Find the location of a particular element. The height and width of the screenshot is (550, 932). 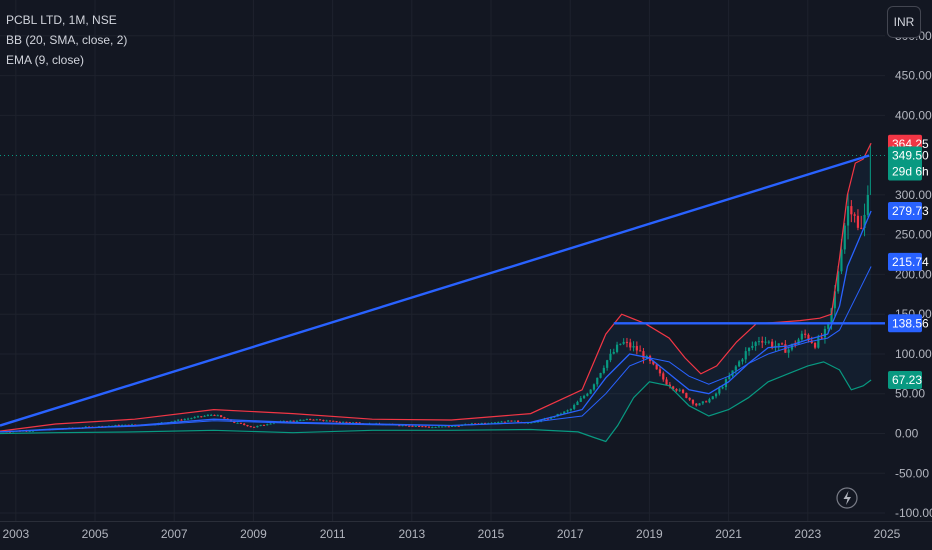

y-tick-label: 450.00 is located at coordinates (913, 76).